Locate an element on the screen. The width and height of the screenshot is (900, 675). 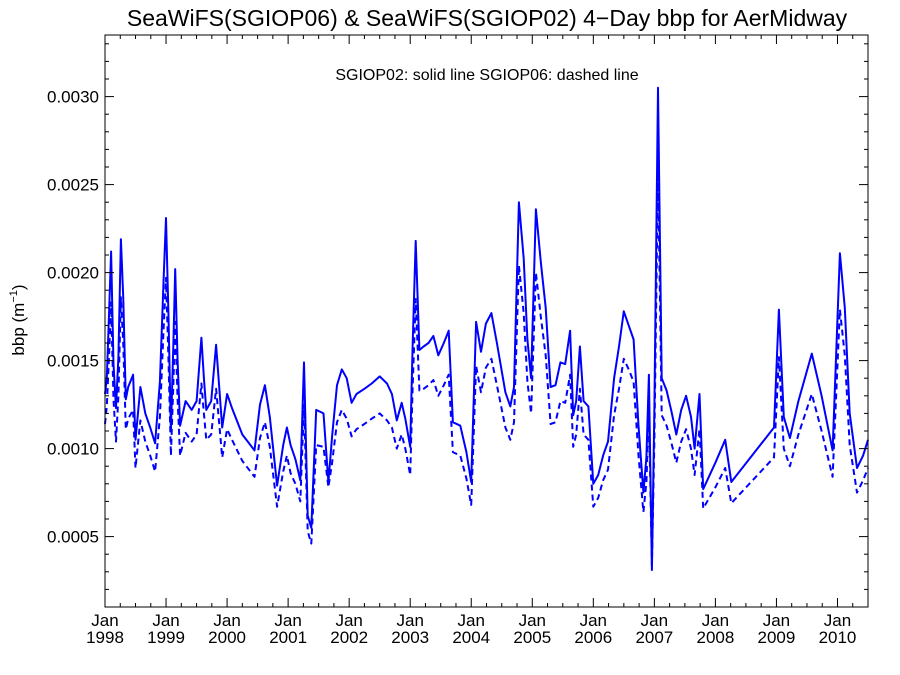
x-tick-label-year: 2007 is located at coordinates (654, 637).